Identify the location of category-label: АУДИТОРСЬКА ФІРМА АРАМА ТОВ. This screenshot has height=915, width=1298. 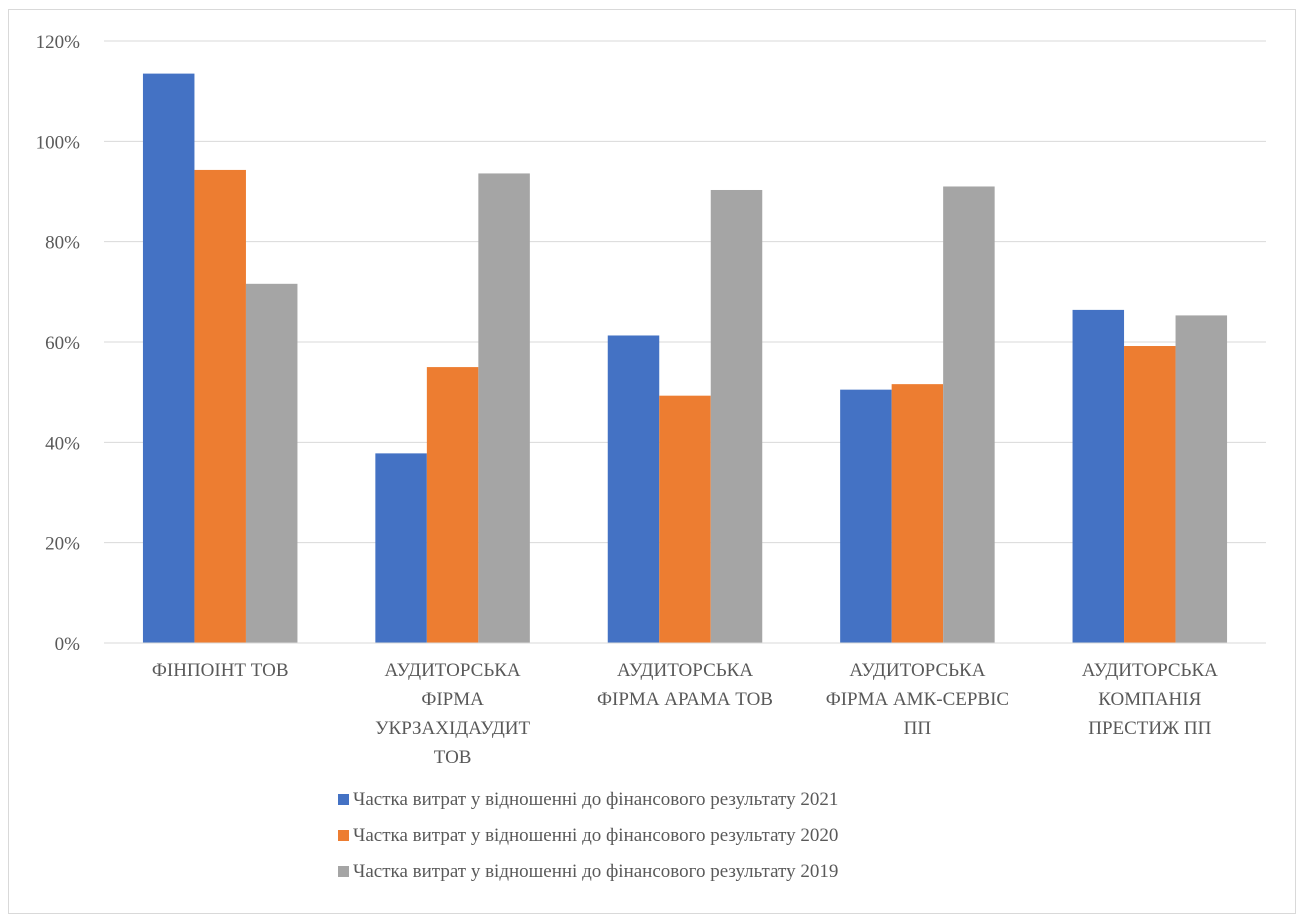
(685, 685).